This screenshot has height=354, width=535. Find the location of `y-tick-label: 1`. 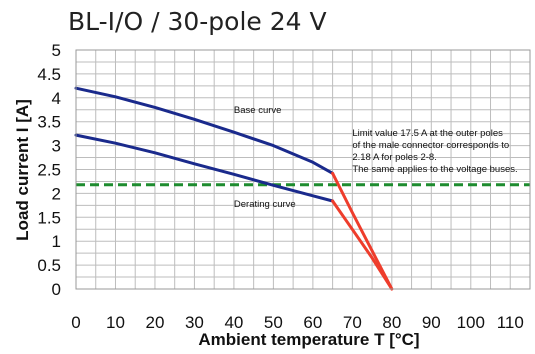

y-tick-label: 1 is located at coordinates (56, 241).